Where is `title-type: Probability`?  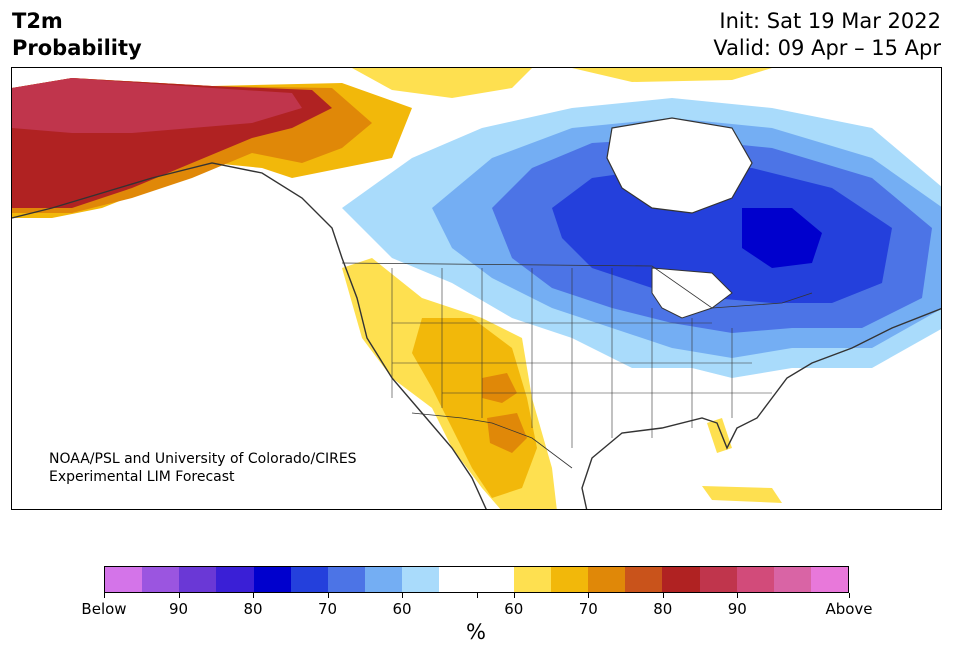 title-type: Probability is located at coordinates (77, 48).